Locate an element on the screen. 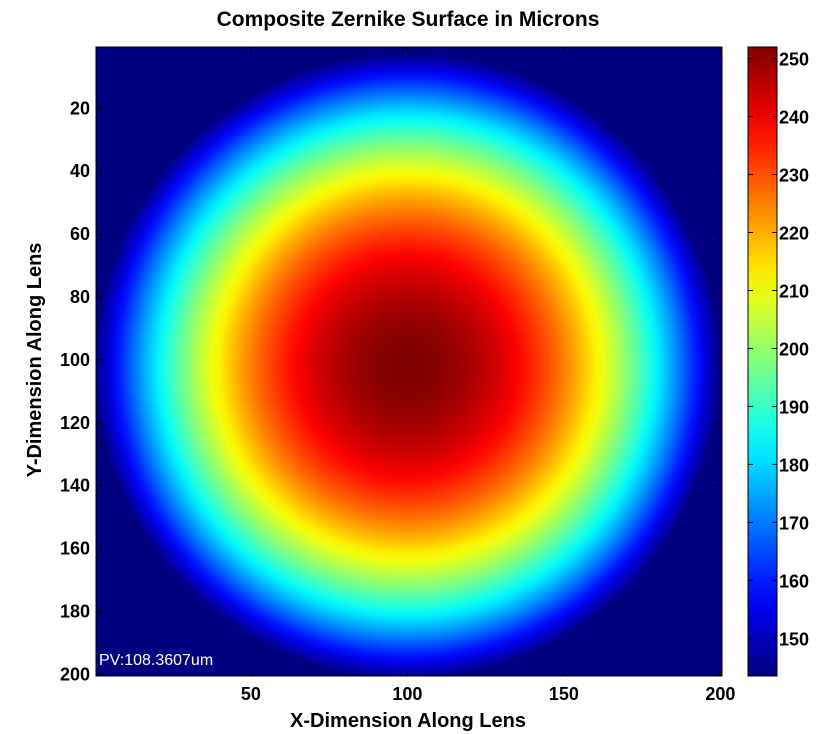 The height and width of the screenshot is (734, 836). colorbar-tick-label: 180 is located at coordinates (794, 465).